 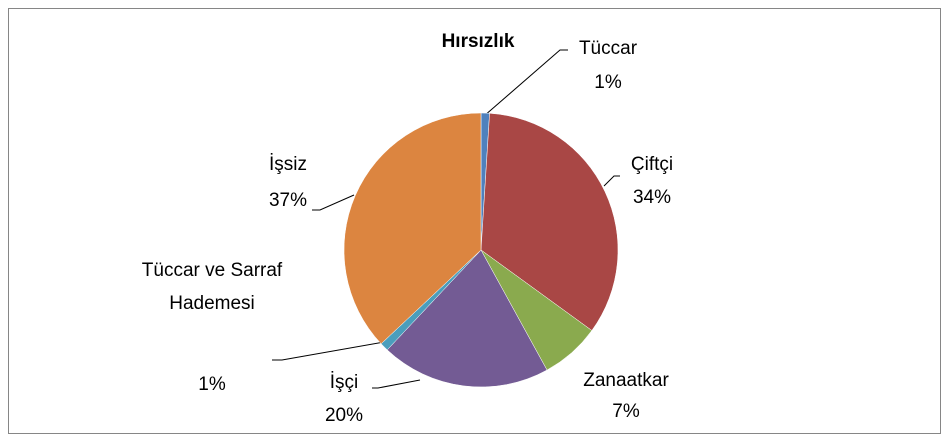 I want to click on value-label: 7%, so click(x=626, y=411).